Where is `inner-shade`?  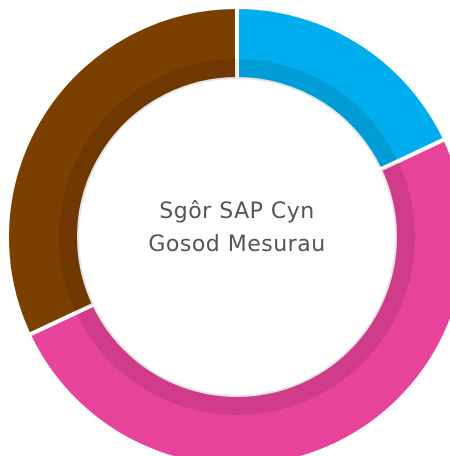 inner-shade is located at coordinates (318, 114).